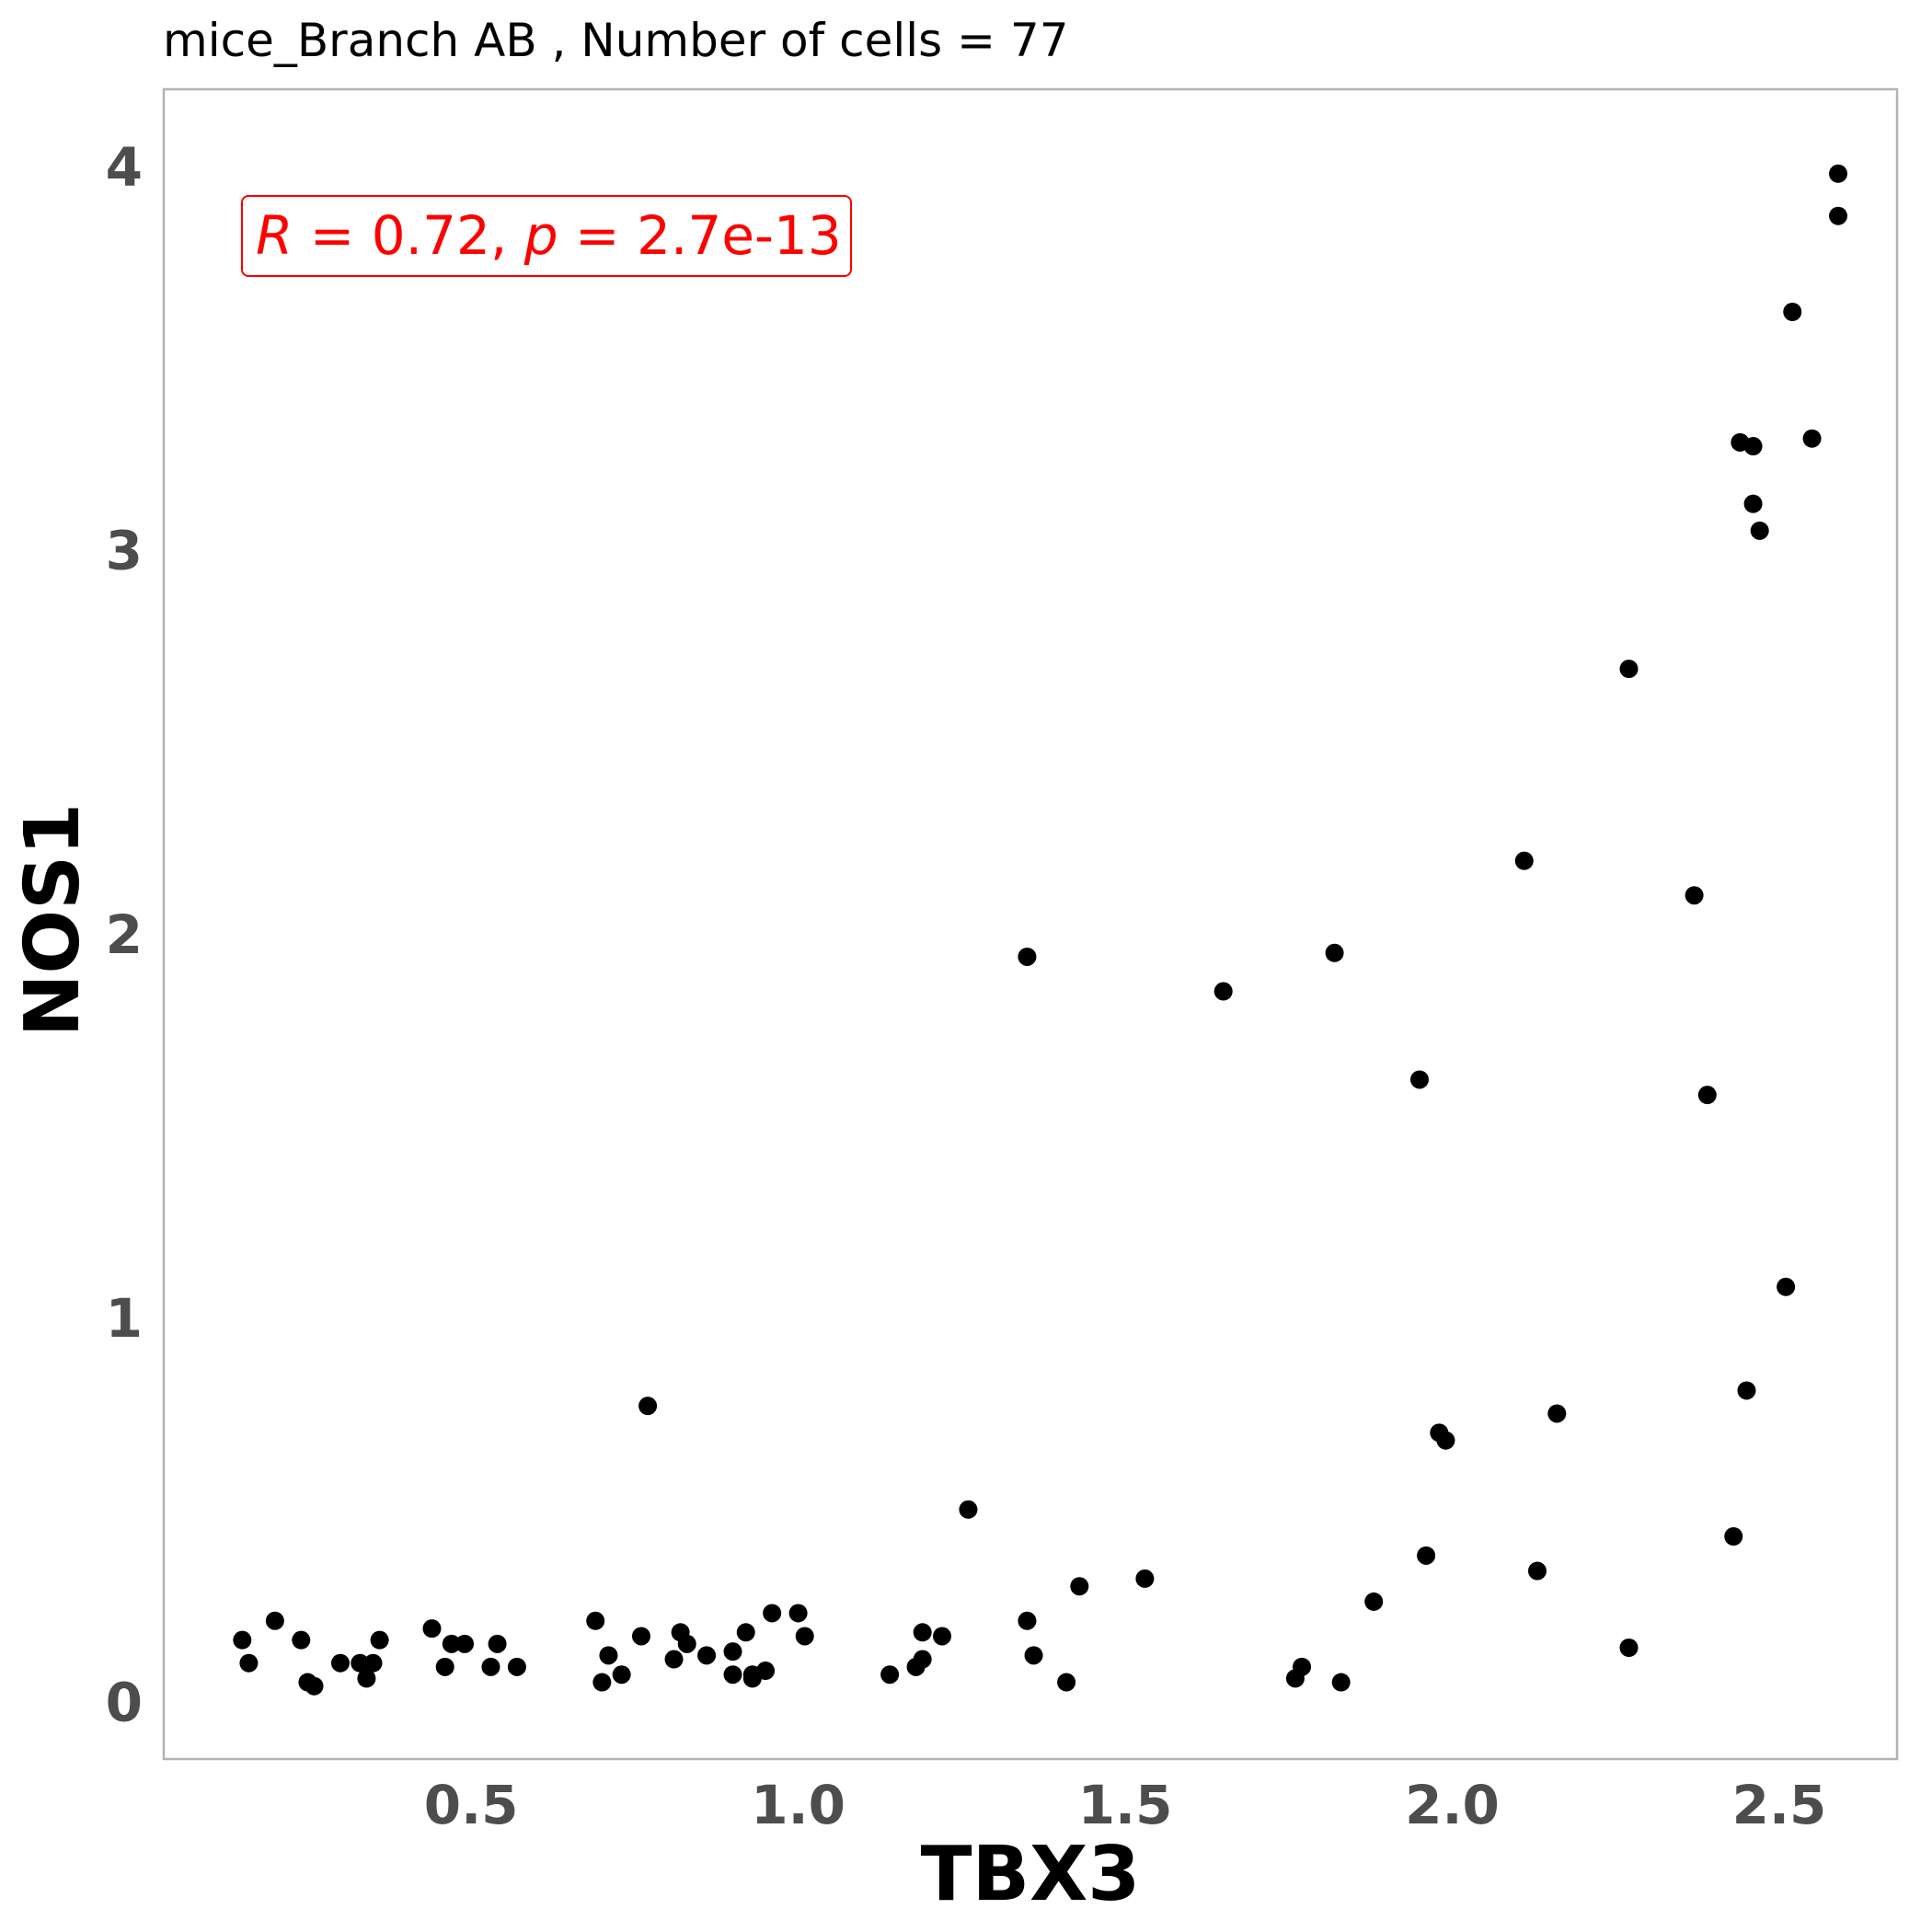 Image resolution: width=1932 pixels, height=1932 pixels. I want to click on x-tick-label: 1.0, so click(798, 1805).